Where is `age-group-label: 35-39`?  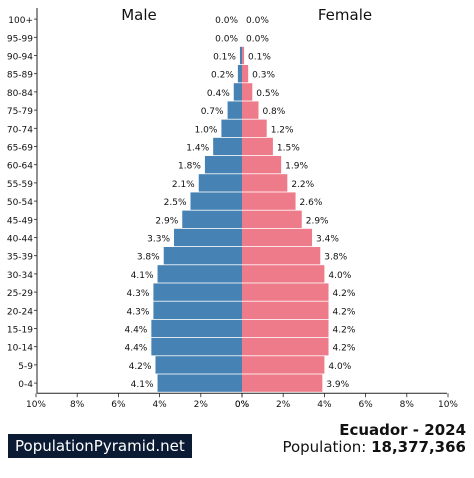 age-group-label: 35-39 is located at coordinates (20, 258).